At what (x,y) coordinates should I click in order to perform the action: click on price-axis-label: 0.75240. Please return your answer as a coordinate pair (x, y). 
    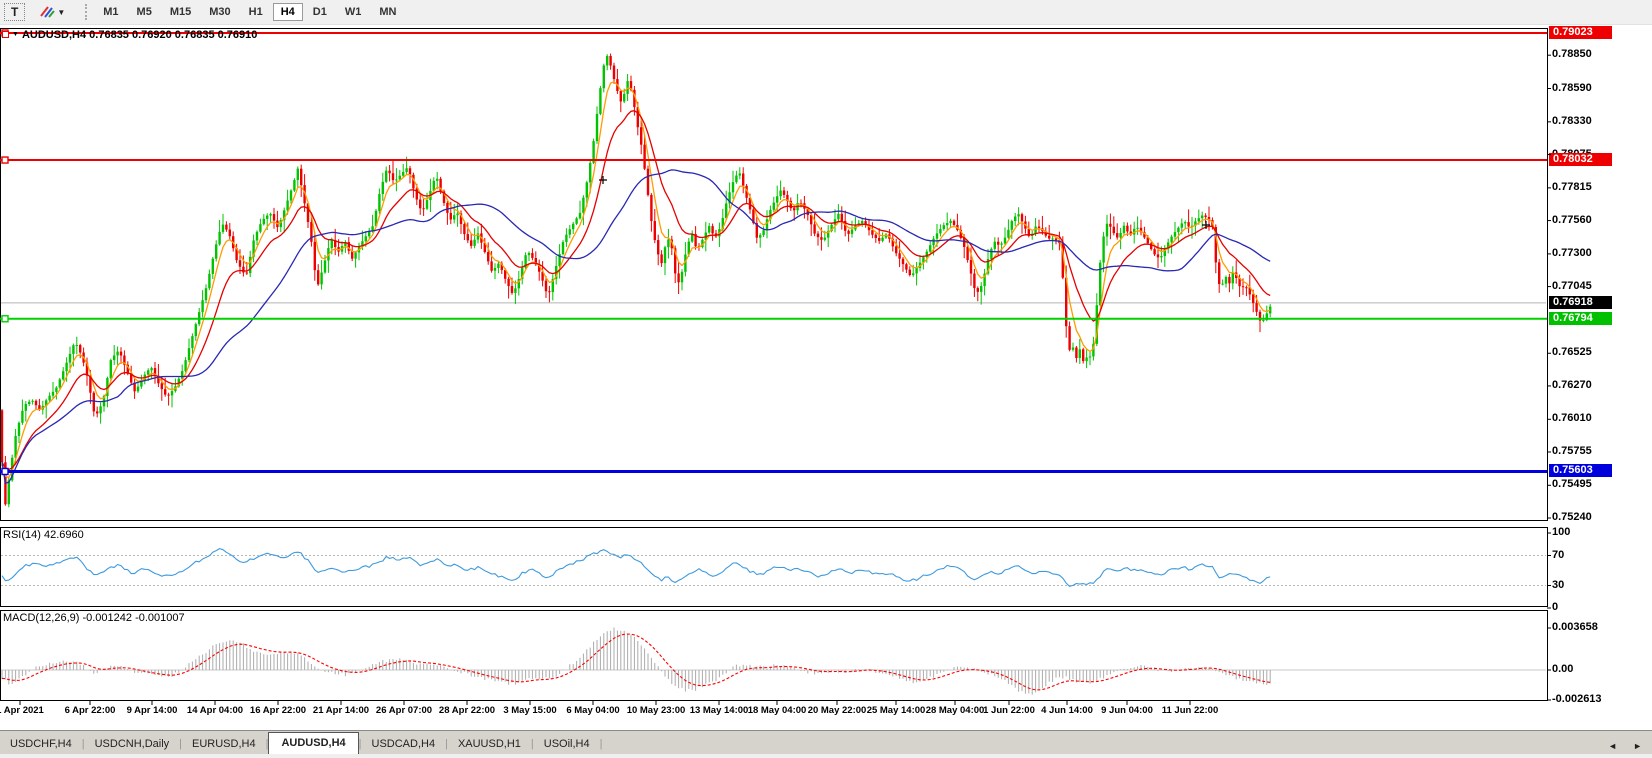
    Looking at the image, I should click on (1572, 517).